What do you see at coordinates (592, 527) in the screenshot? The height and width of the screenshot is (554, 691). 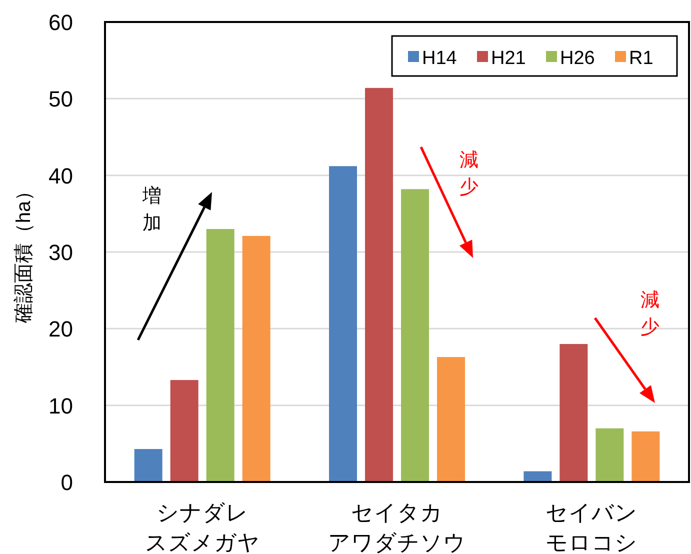 I see `x-tick-label: セイバンモロコシ` at bounding box center [592, 527].